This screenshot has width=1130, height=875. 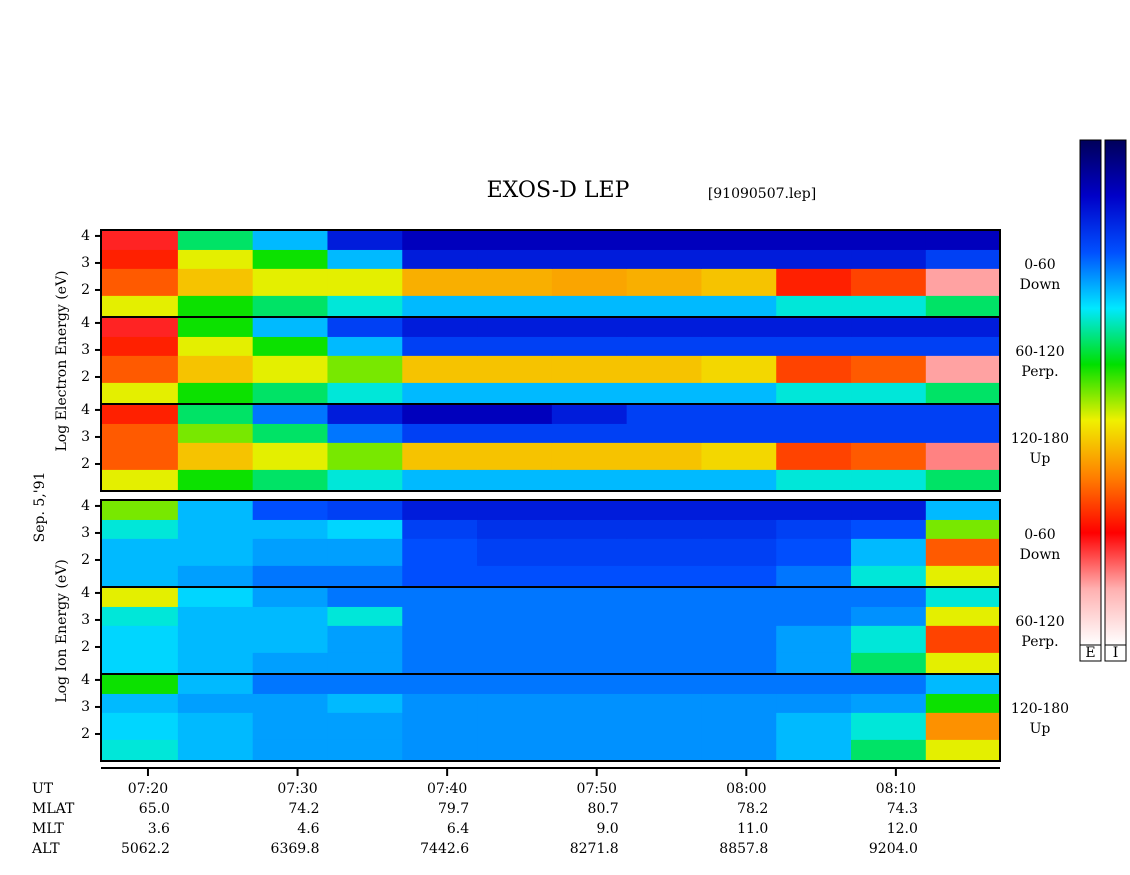 What do you see at coordinates (1115, 653) in the screenshot?
I see `colorbar-label-box` at bounding box center [1115, 653].